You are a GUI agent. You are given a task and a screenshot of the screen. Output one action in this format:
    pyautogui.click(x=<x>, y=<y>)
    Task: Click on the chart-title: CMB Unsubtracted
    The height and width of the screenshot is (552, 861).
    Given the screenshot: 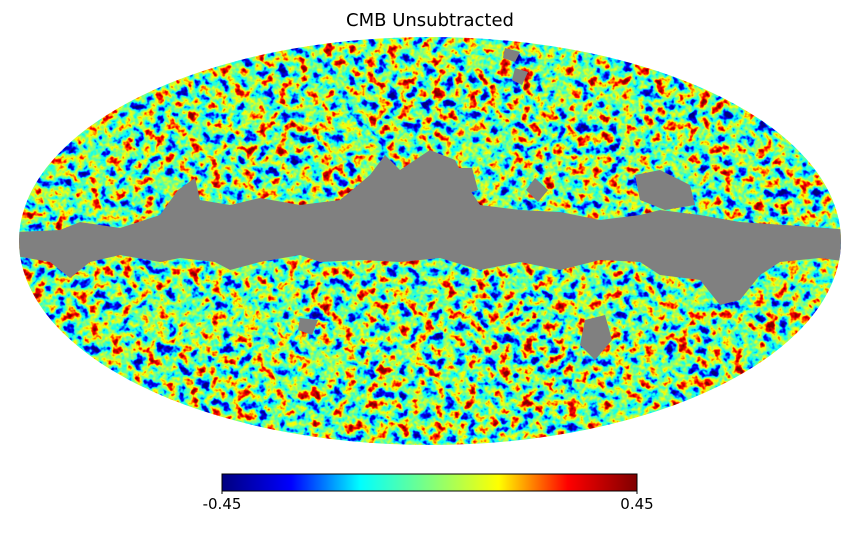 What is the action you would take?
    pyautogui.click(x=430, y=20)
    